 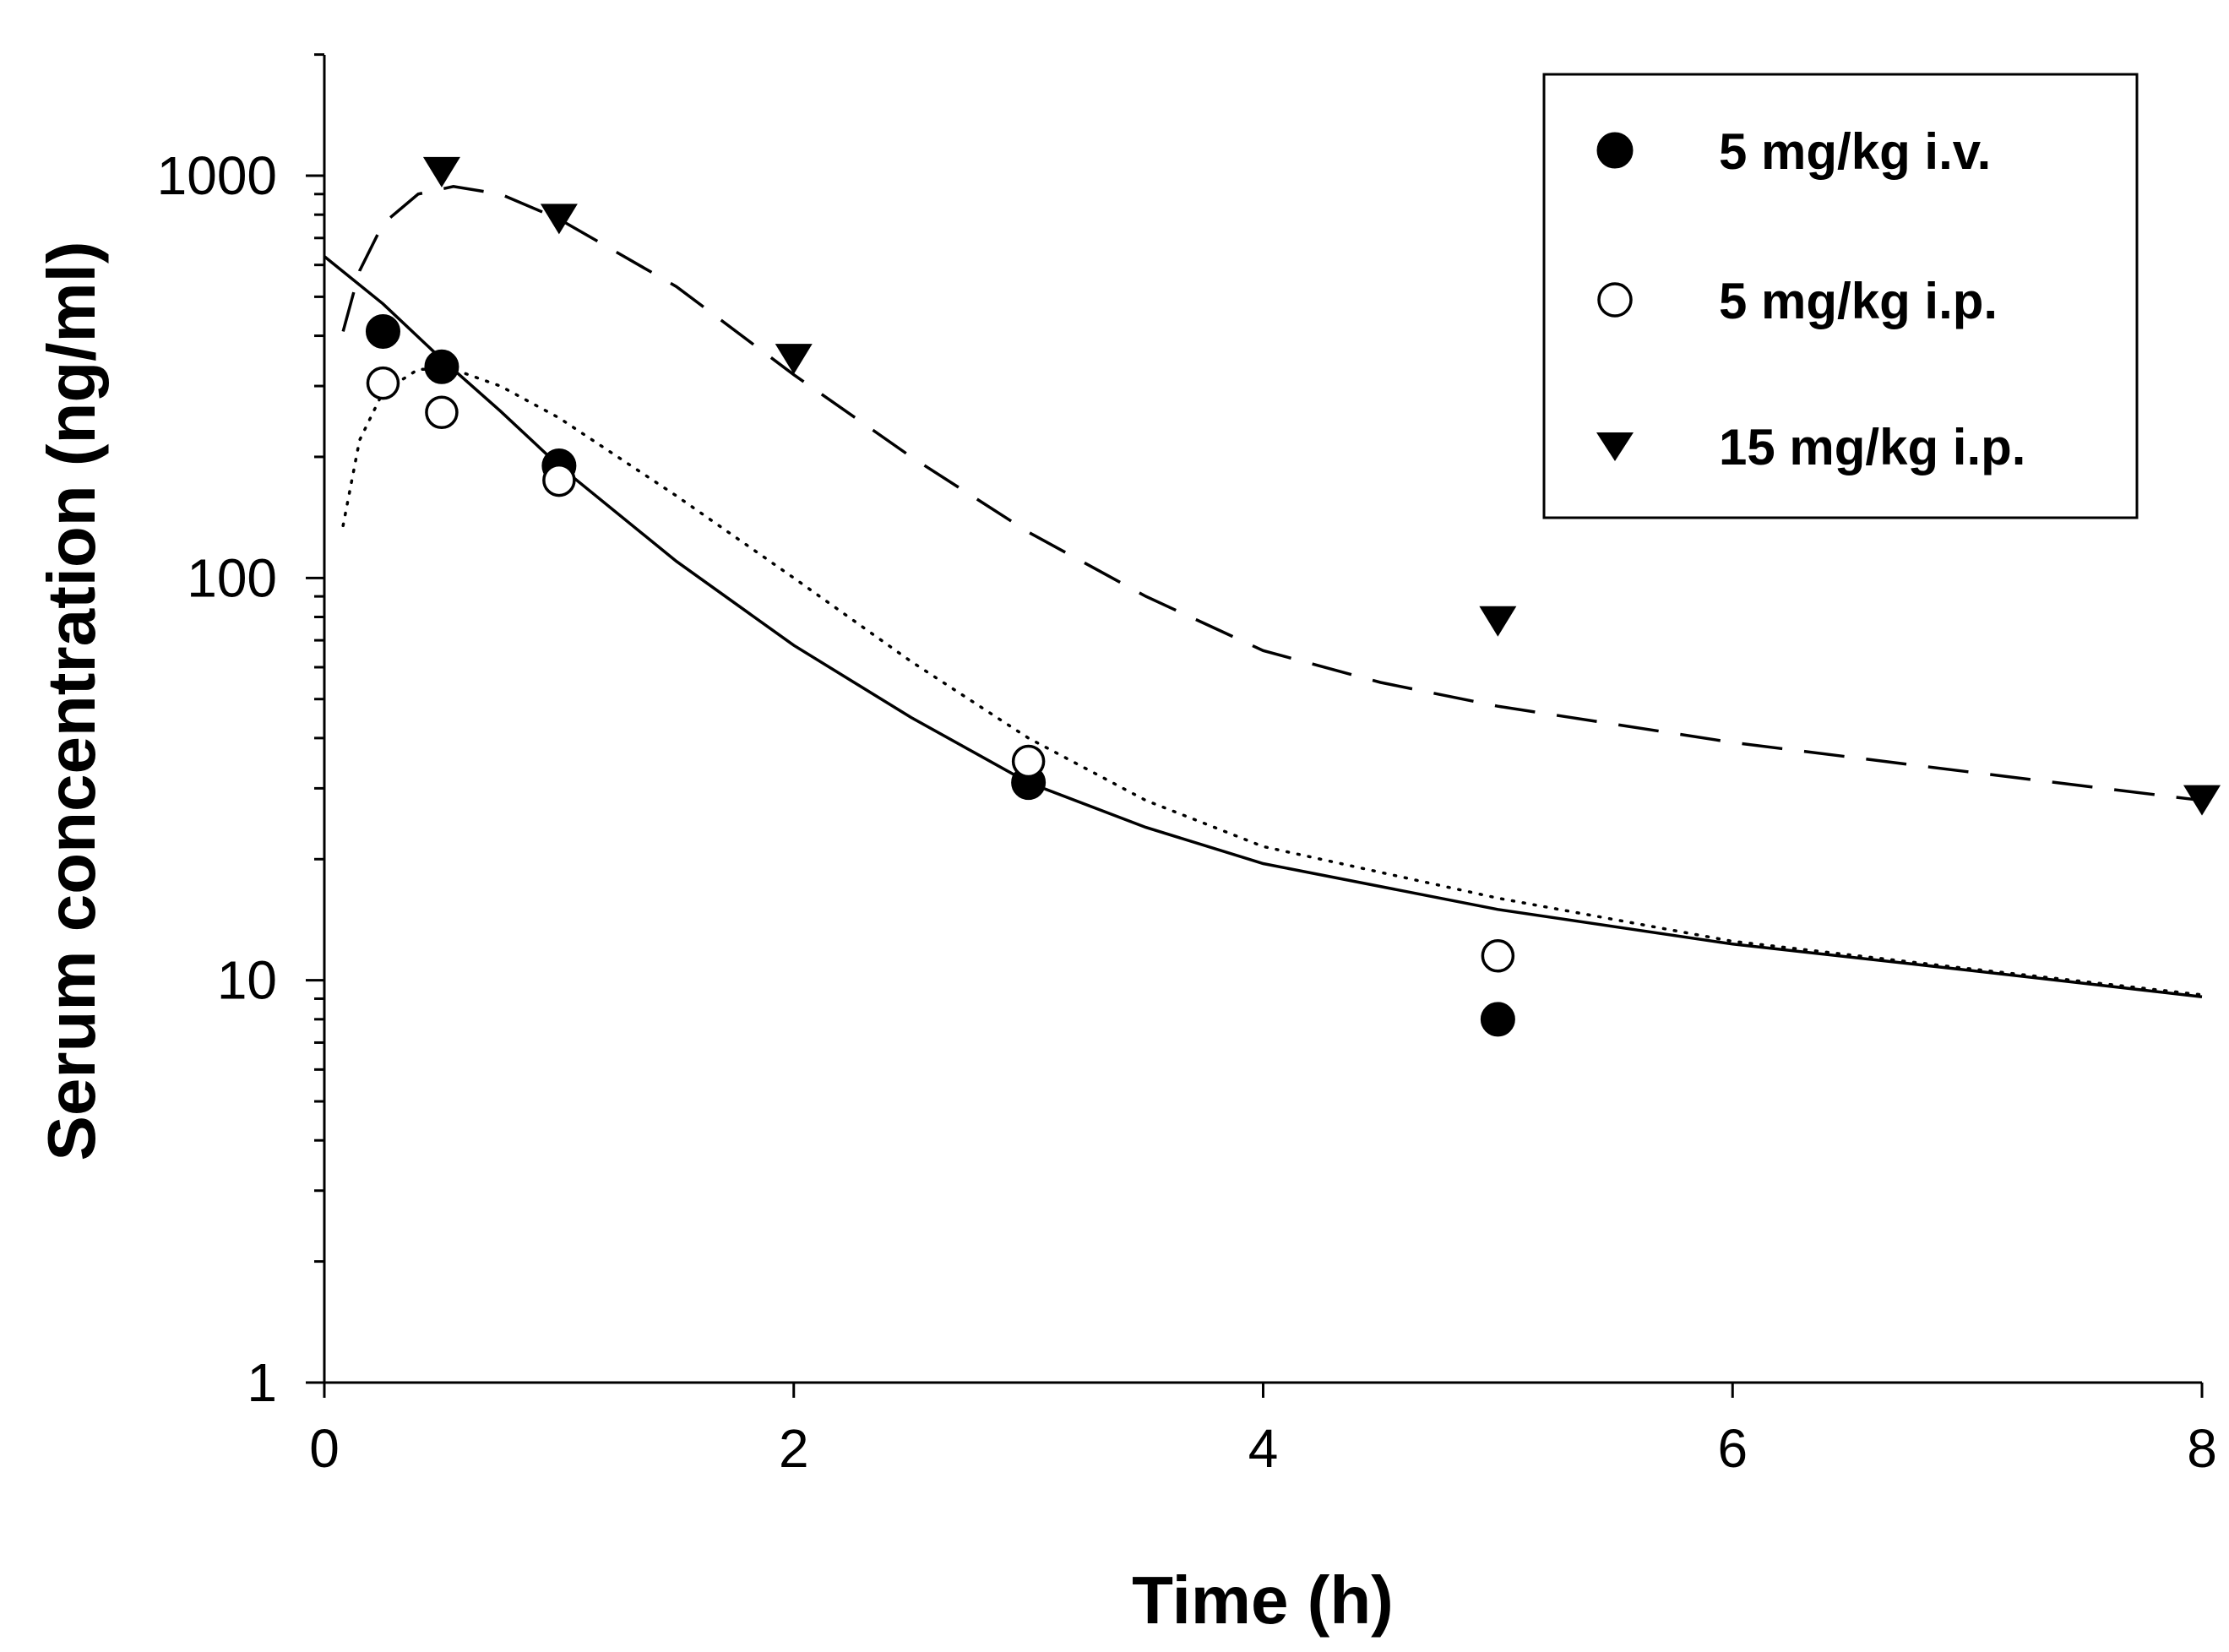 I want to click on x-tick-label: 8, so click(x=2202, y=1448).